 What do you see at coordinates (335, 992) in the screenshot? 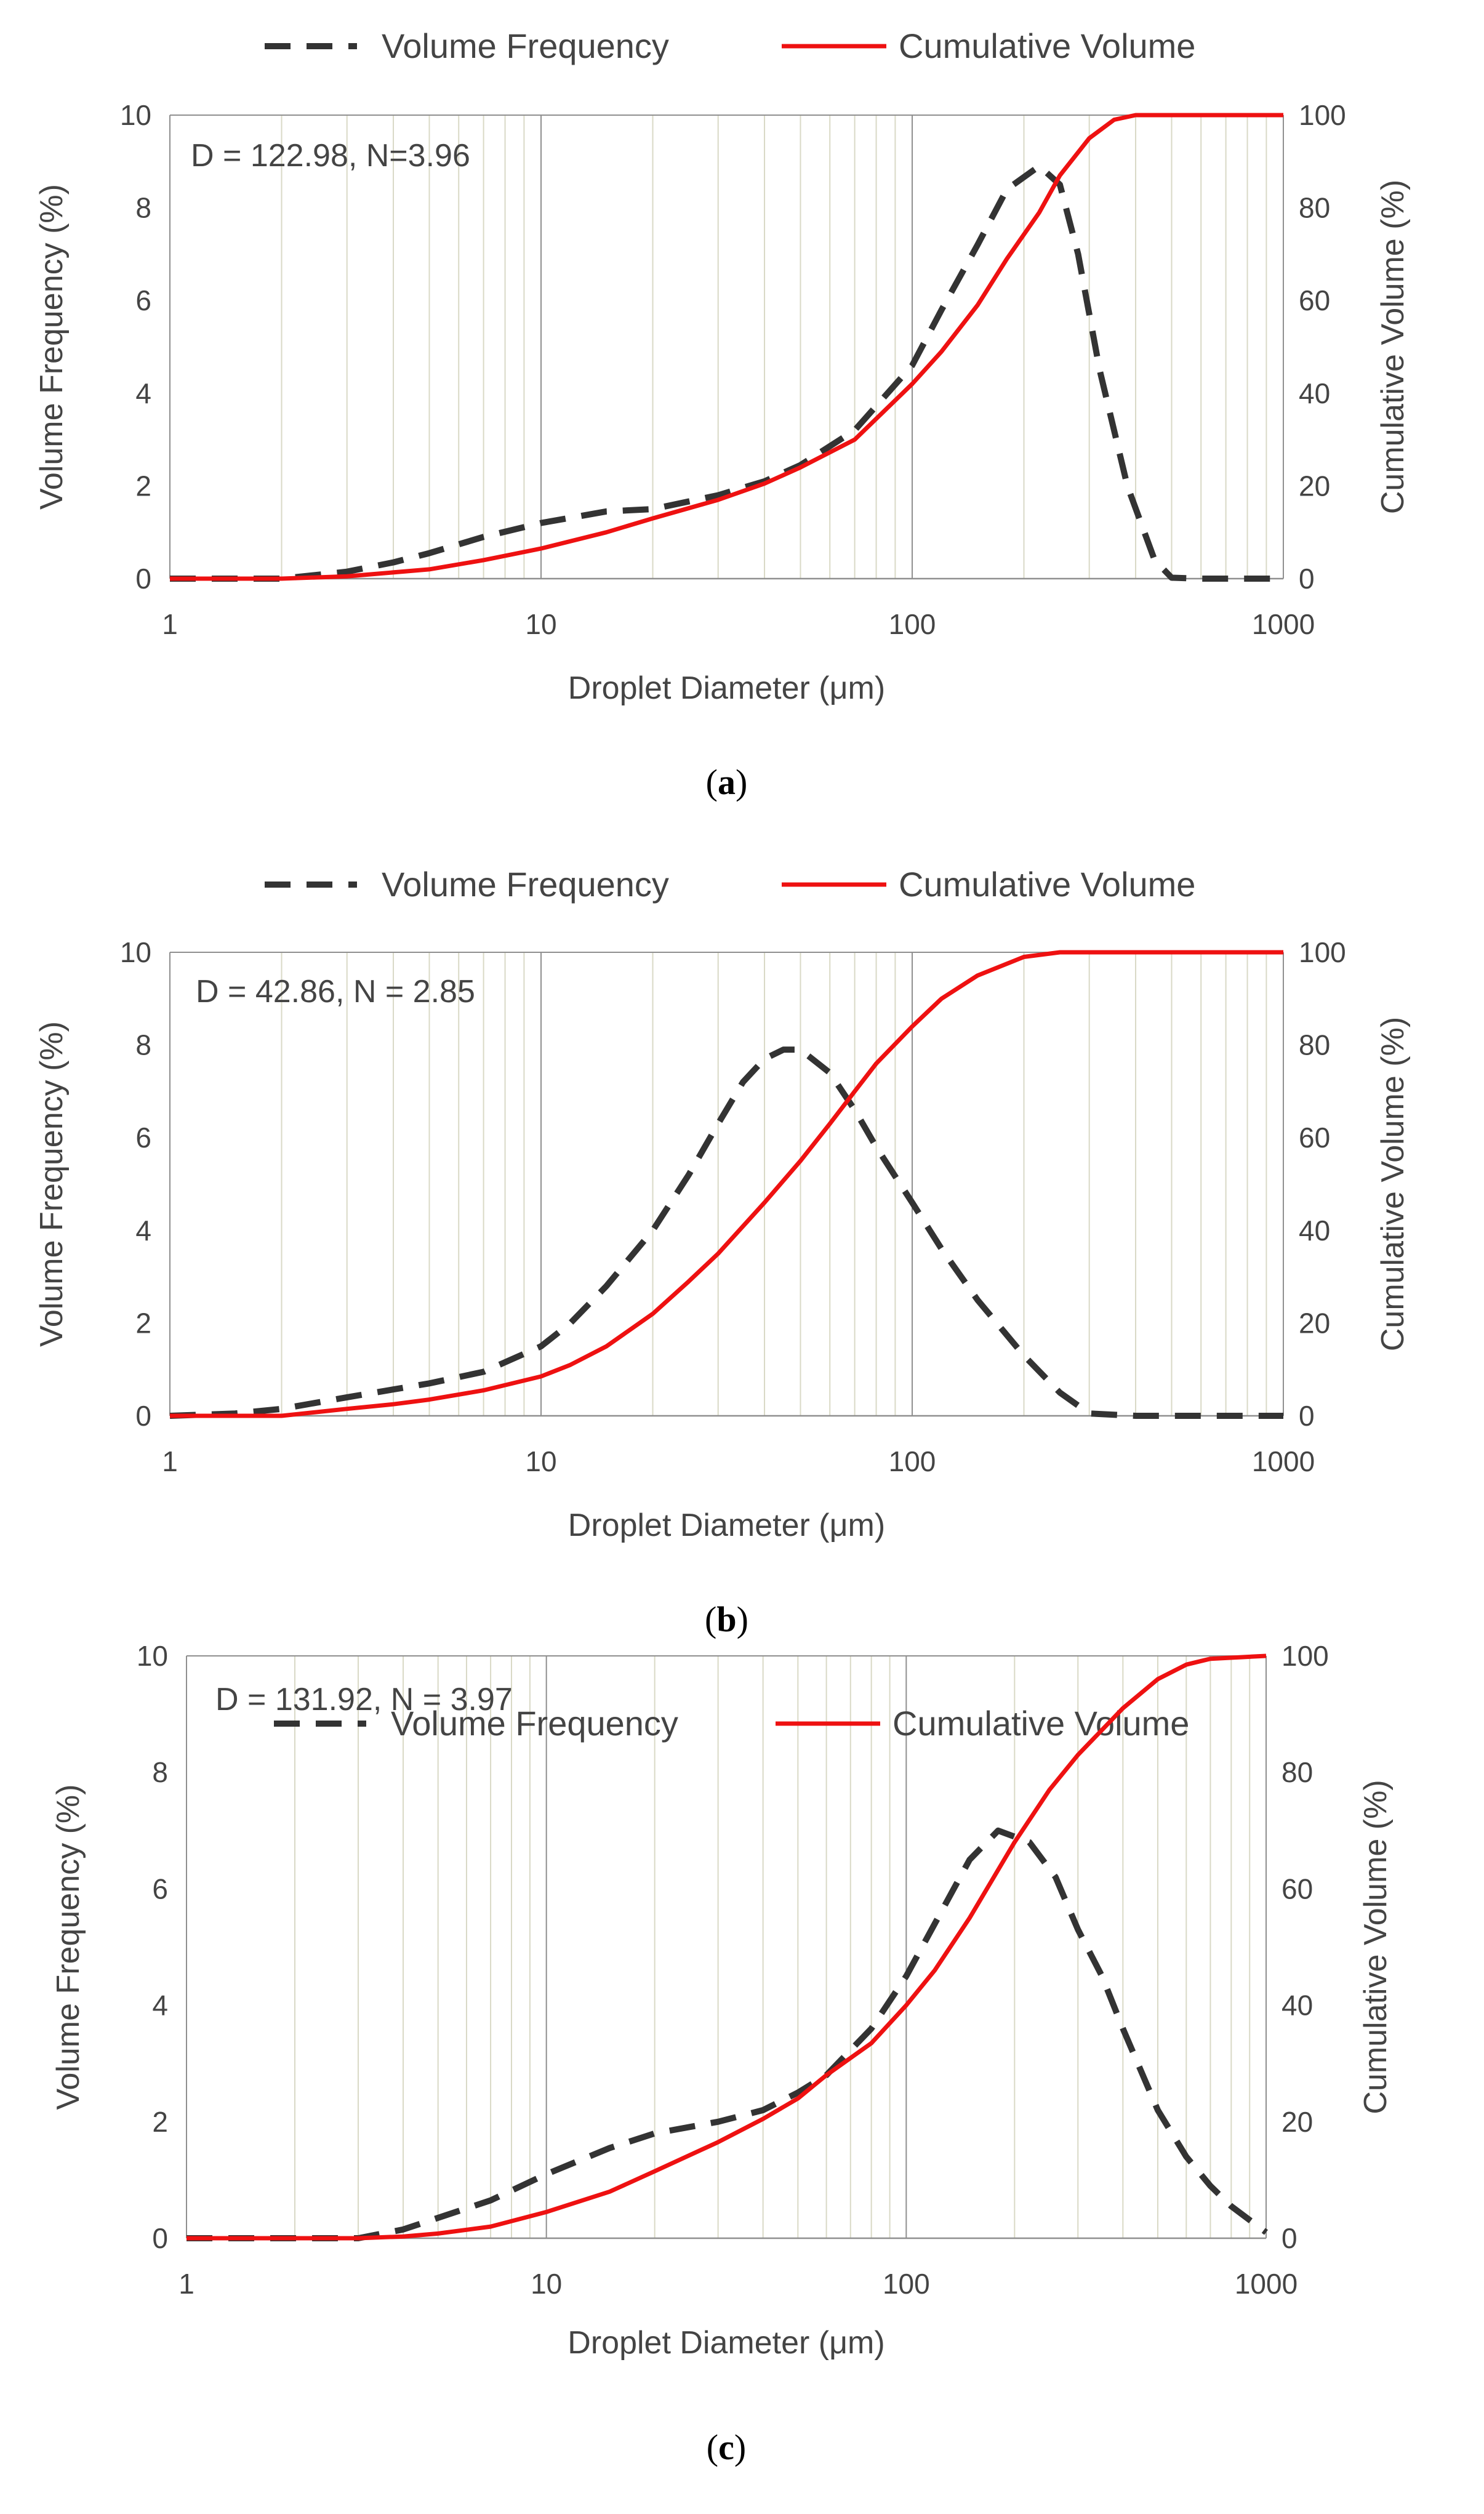
I see `distribution-parameters-annotation: D = 42.86, N = 2.85` at bounding box center [335, 992].